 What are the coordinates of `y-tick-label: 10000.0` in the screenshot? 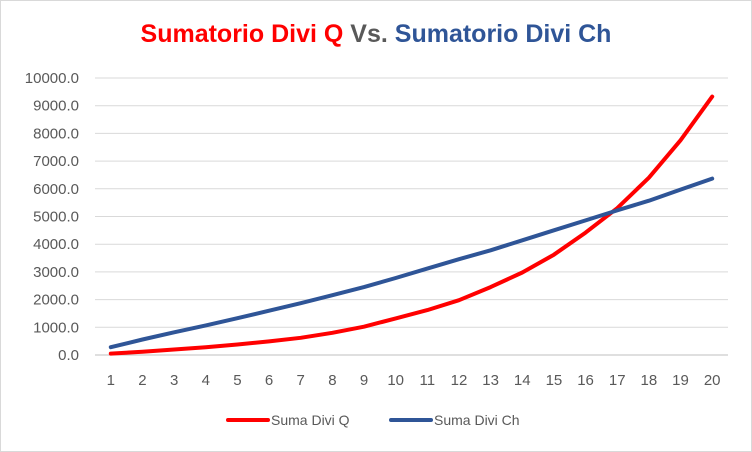 It's located at (52, 78).